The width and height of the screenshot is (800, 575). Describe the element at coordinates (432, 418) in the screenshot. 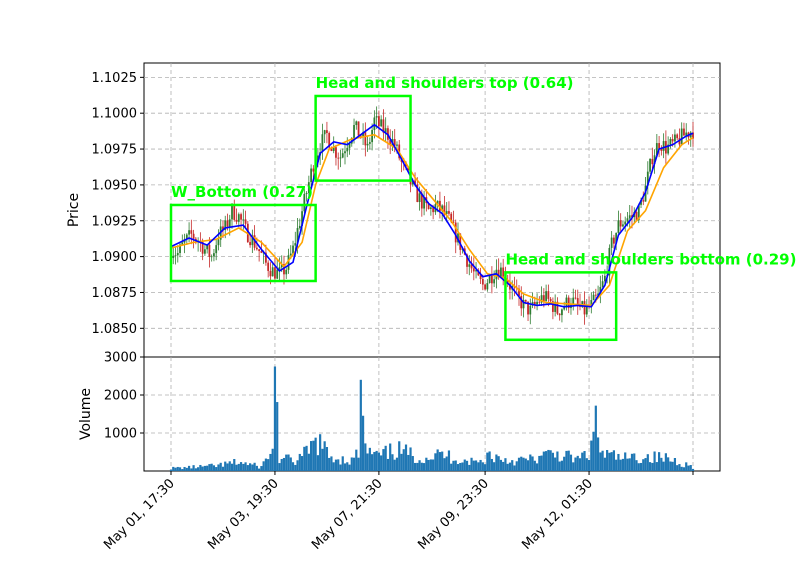

I see `volume-bar-series` at that location.